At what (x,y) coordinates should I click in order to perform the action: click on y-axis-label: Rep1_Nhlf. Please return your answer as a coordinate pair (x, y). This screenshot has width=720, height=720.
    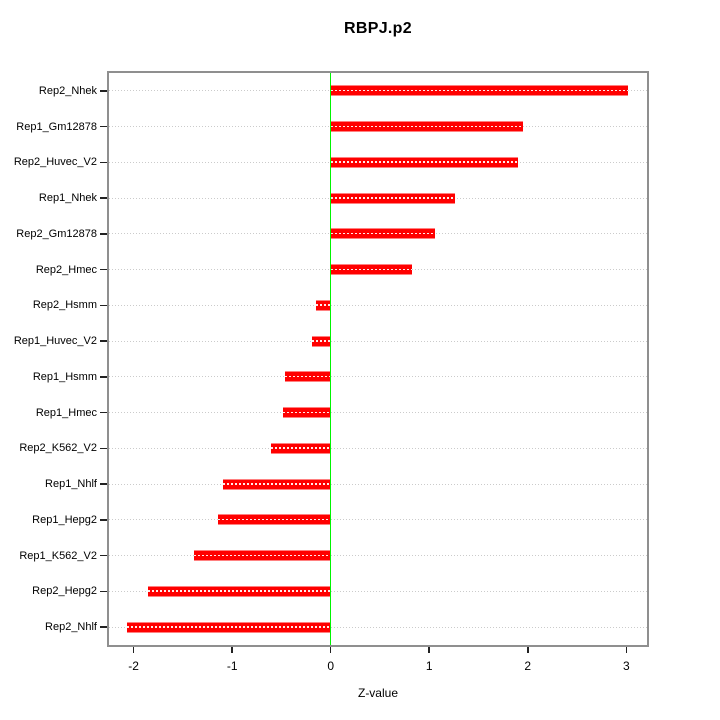
    Looking at the image, I should click on (71, 484).